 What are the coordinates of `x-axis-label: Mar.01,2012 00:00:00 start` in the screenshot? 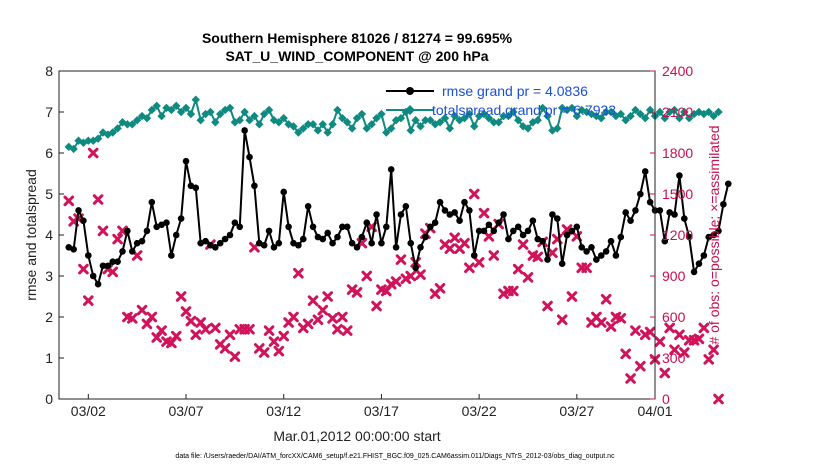 It's located at (356, 436).